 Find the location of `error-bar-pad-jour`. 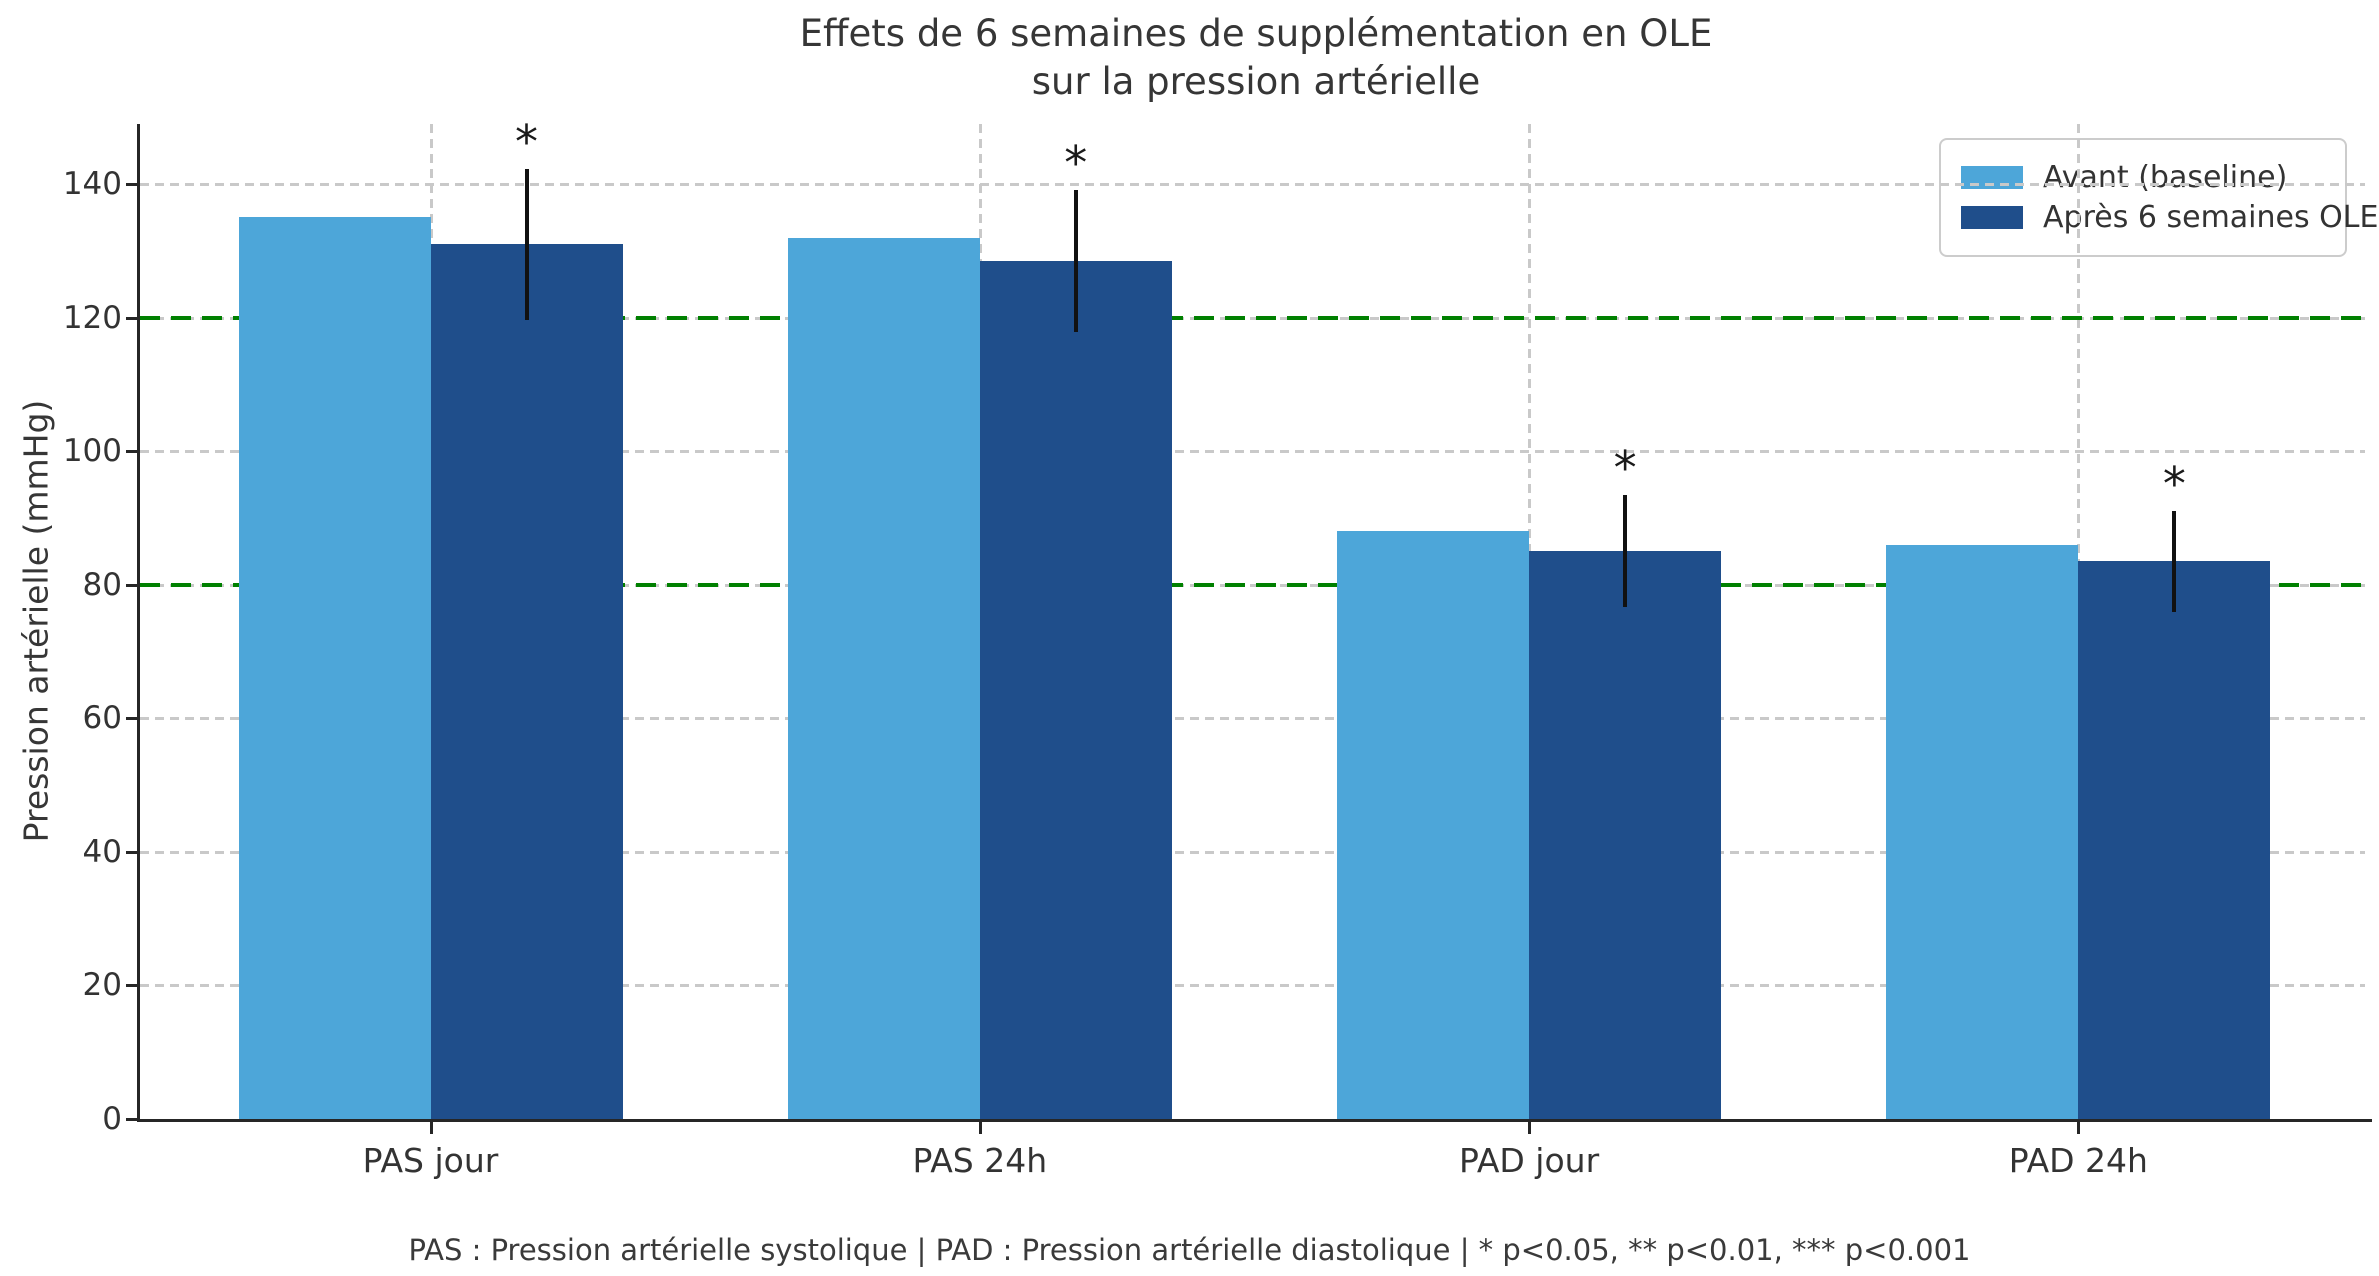

error-bar-pad-jour is located at coordinates (1625, 551).